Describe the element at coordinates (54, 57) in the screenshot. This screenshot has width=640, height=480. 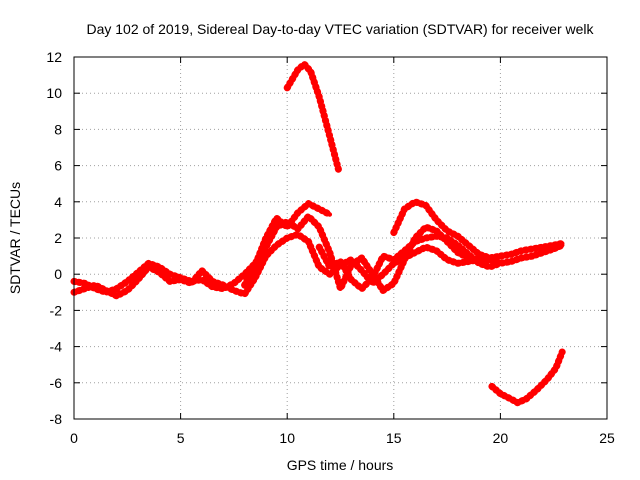
I see `y-tick-label: 12` at that location.